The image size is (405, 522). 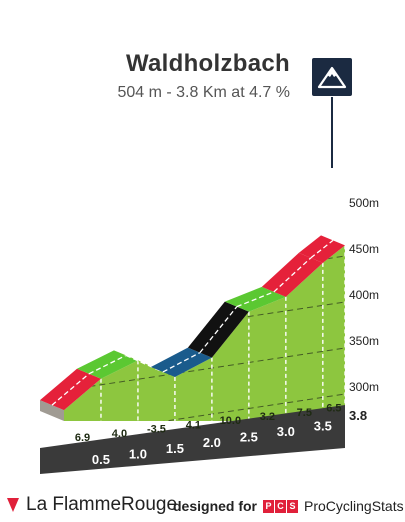 I want to click on pcs-letter-c: C, so click(x=281, y=506).